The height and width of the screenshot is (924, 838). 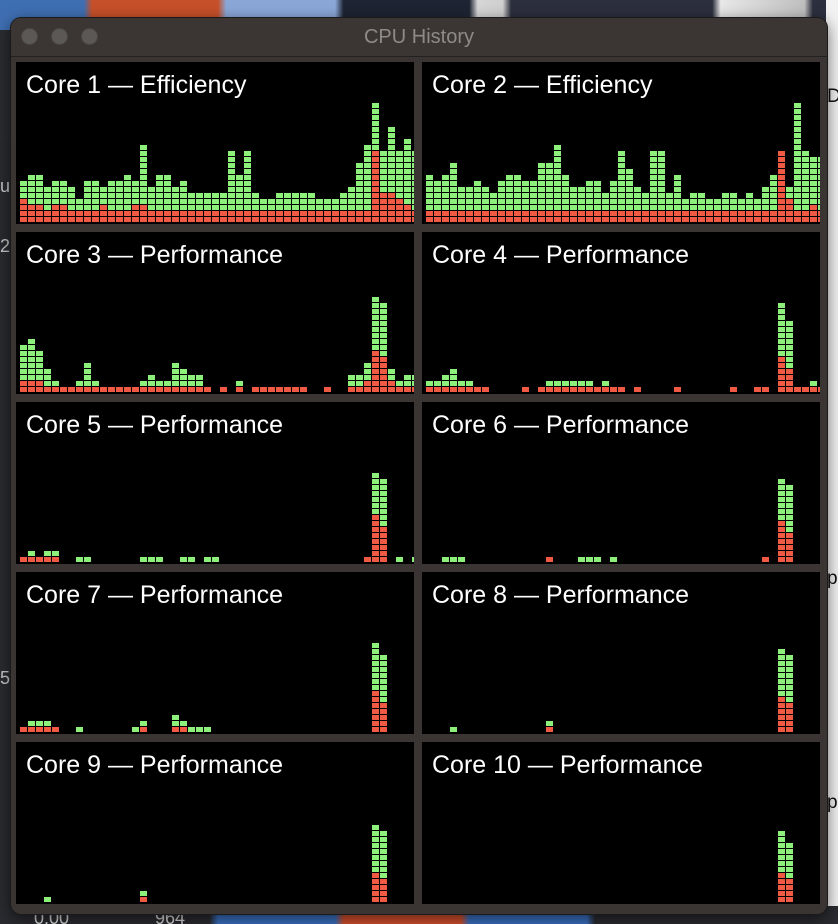 I want to click on zoom-window-button, so click(x=89, y=36).